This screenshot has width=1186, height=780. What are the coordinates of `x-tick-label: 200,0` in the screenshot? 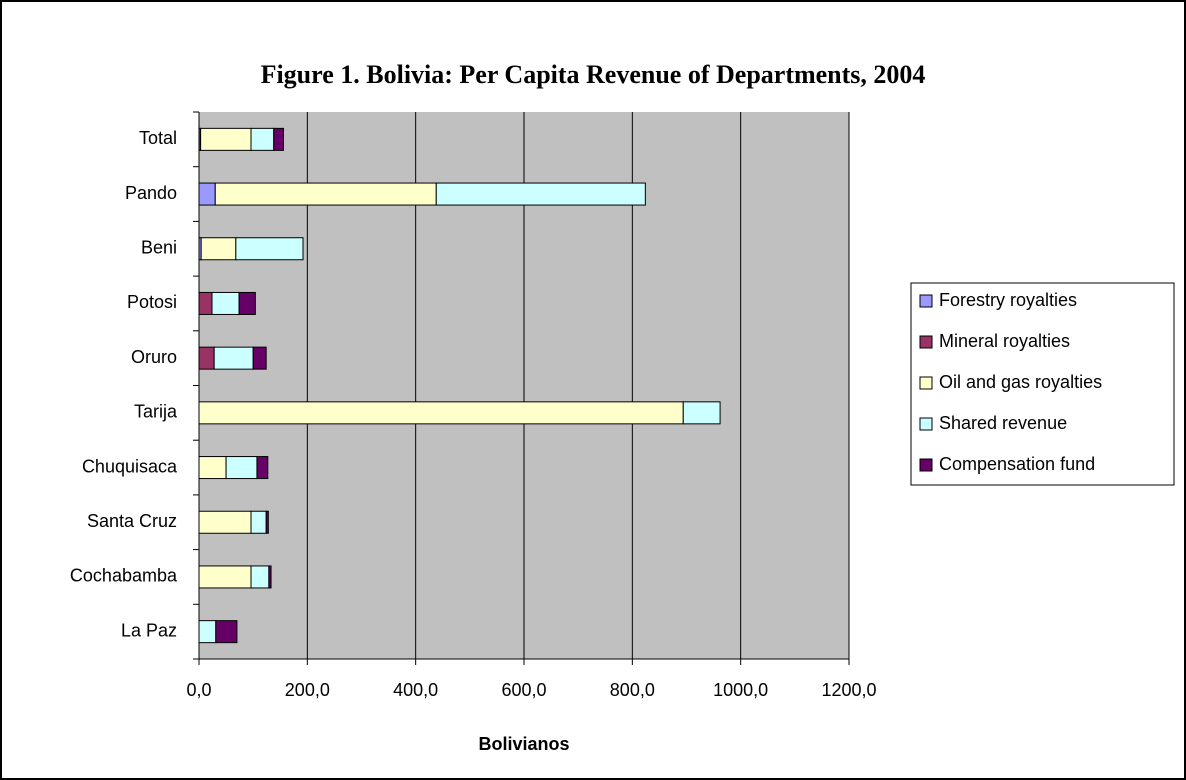 It's located at (307, 690).